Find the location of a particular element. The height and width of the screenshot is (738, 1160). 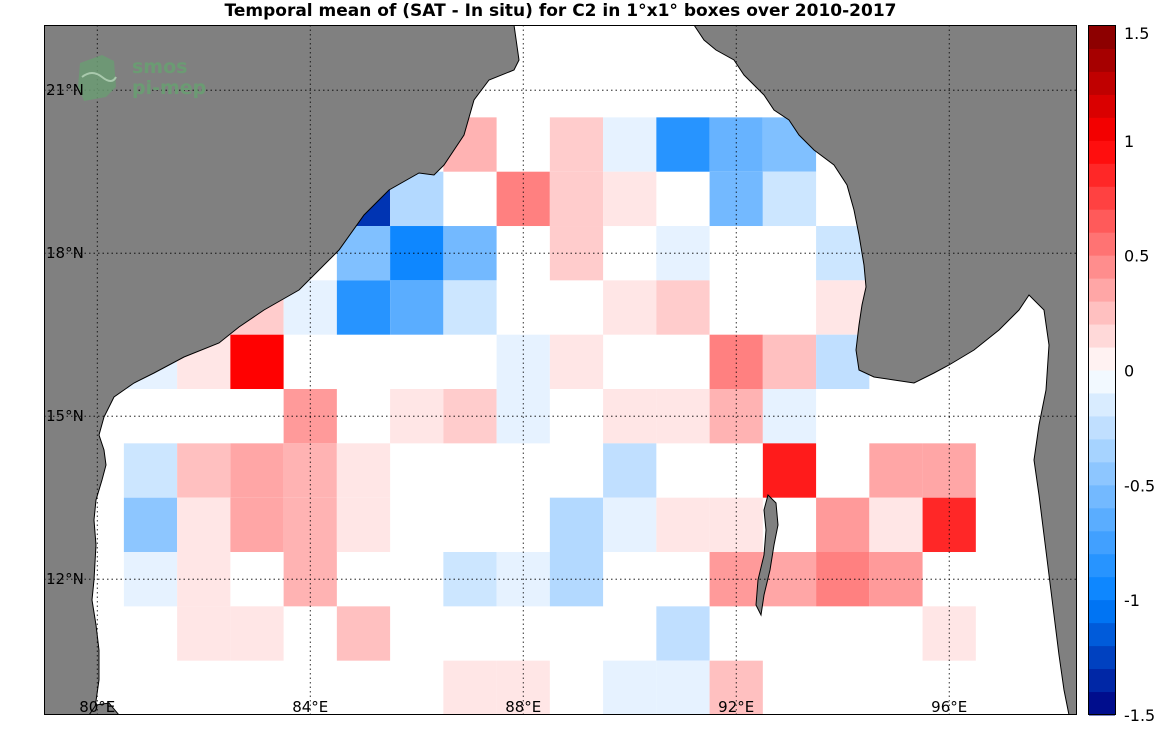

colorbar-bins is located at coordinates (1102, 371).